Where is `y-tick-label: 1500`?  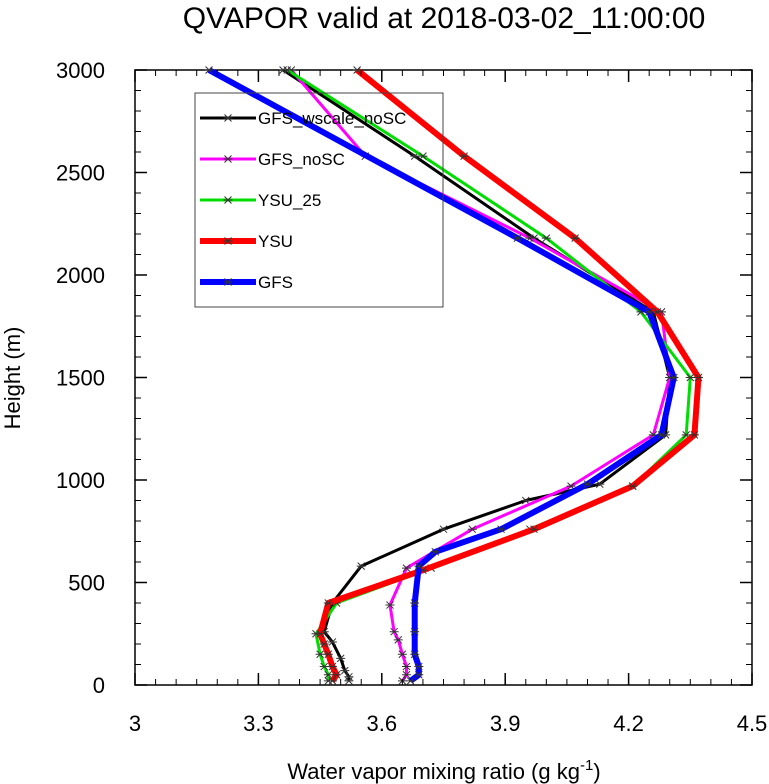 y-tick-label: 1500 is located at coordinates (80, 378).